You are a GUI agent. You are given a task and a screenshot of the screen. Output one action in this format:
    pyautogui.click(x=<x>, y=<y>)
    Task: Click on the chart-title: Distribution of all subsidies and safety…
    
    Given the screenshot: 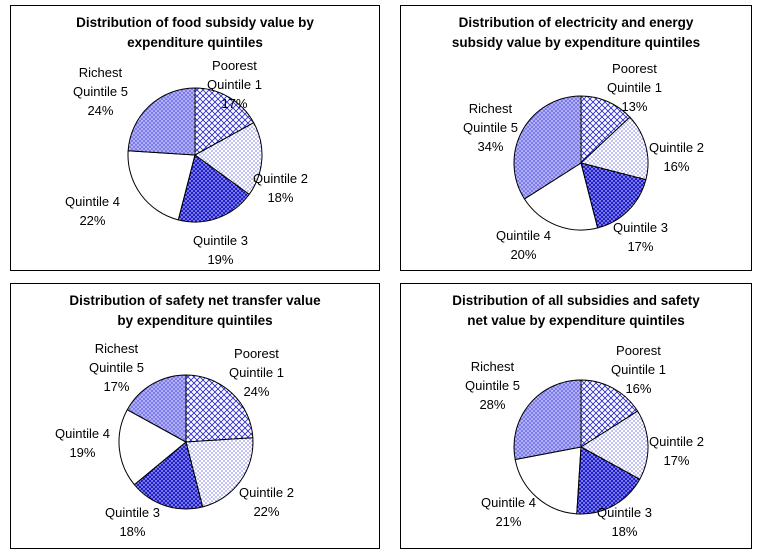 What is the action you would take?
    pyautogui.click(x=576, y=311)
    